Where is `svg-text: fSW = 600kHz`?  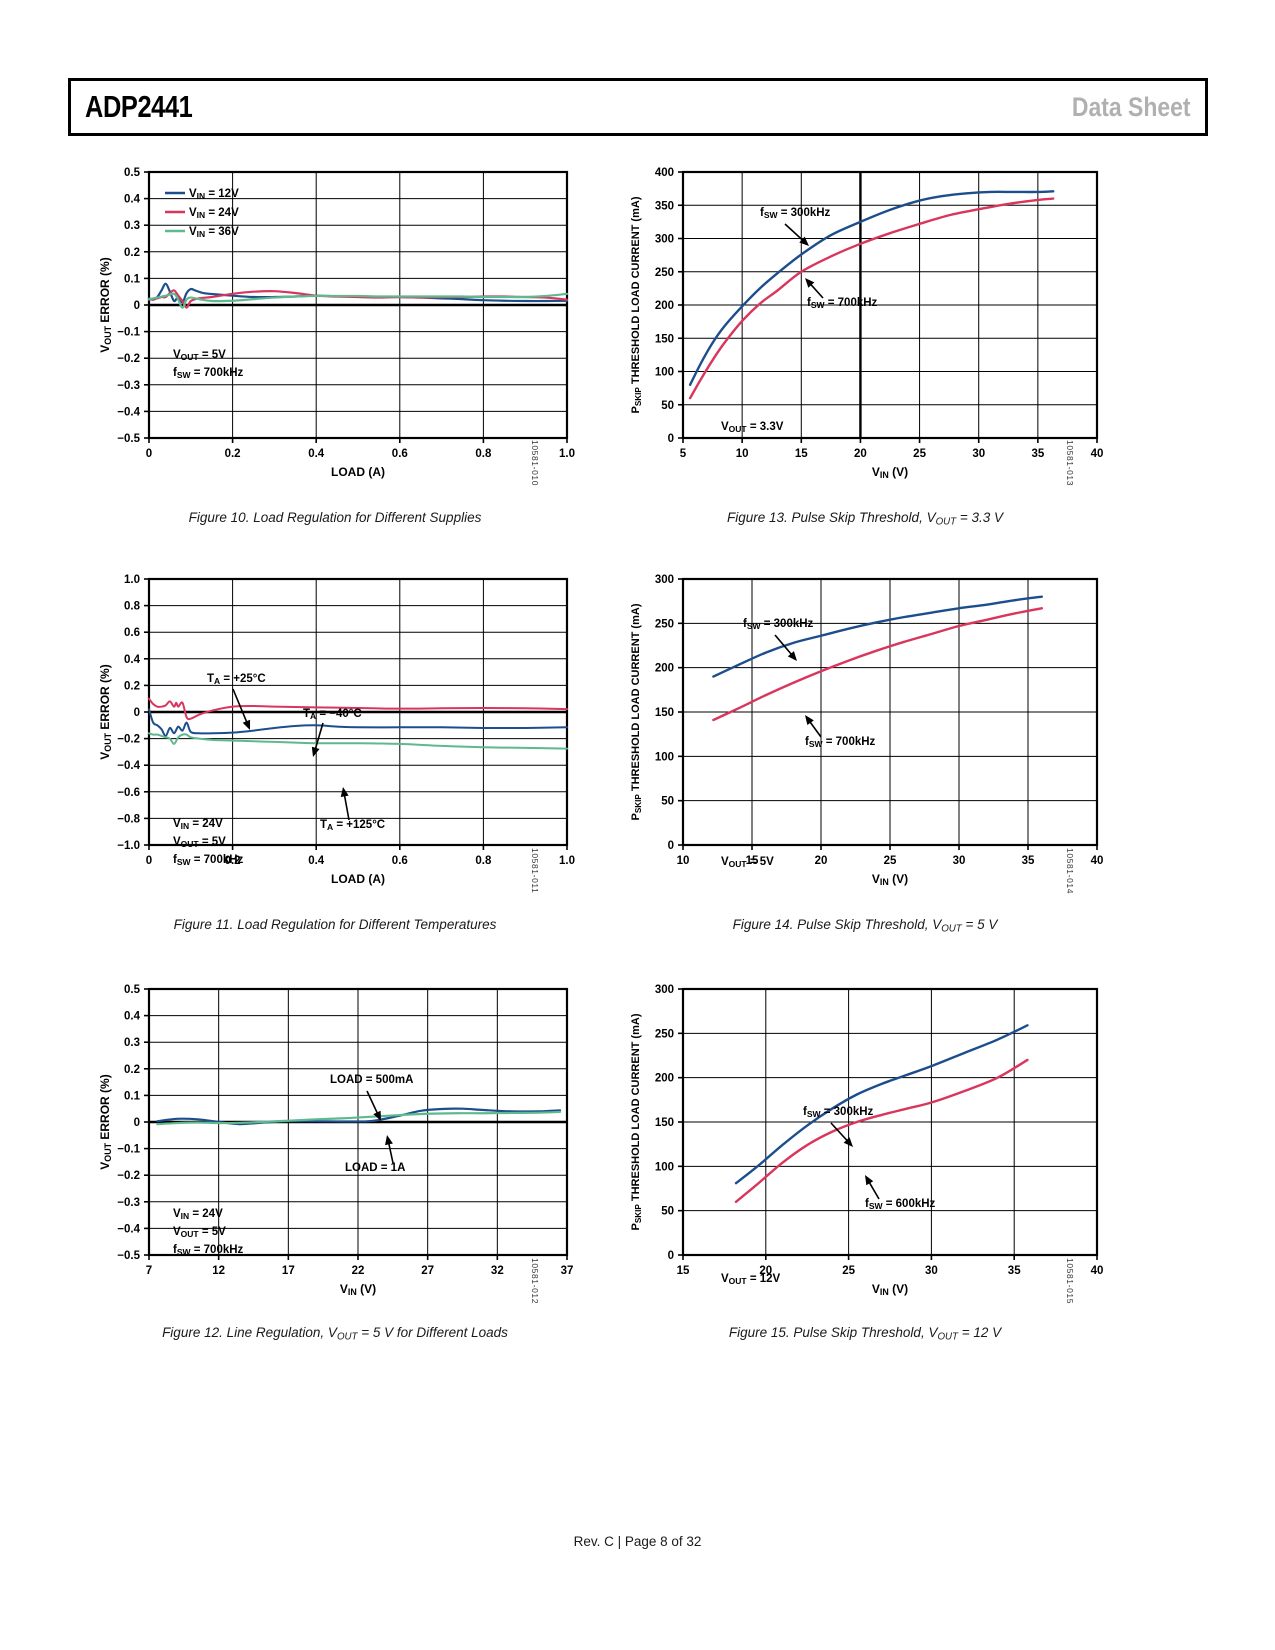
svg-text: fSW = 600kHz is located at coordinates (900, 1204).